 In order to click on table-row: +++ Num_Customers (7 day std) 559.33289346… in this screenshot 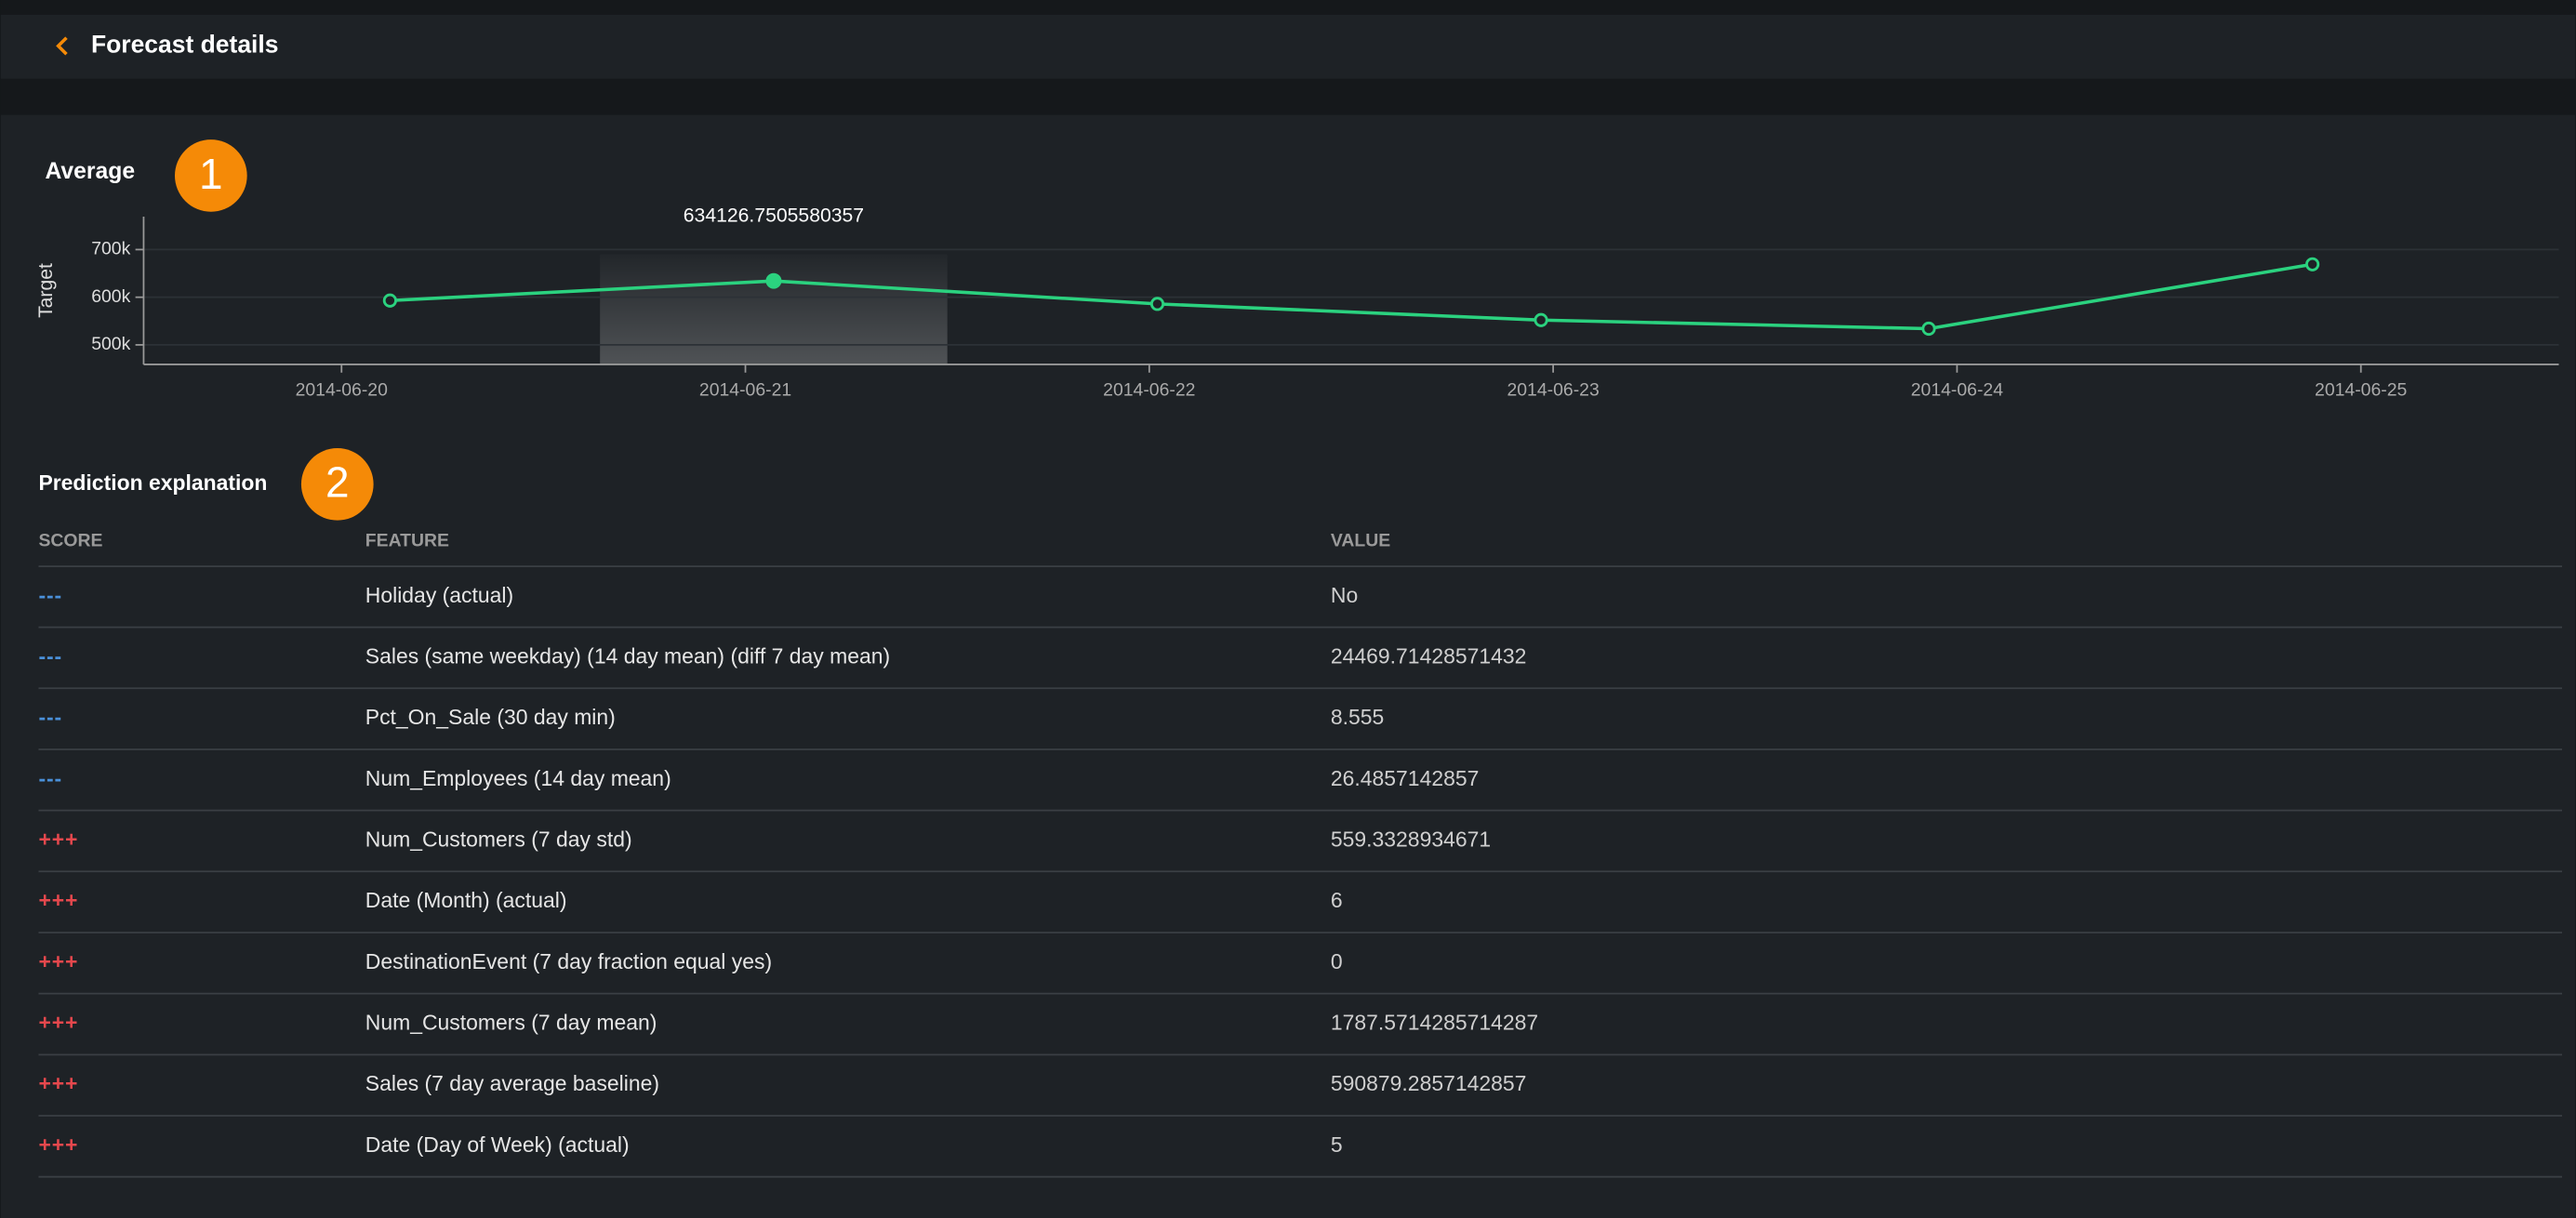, I will do `click(1300, 850)`.